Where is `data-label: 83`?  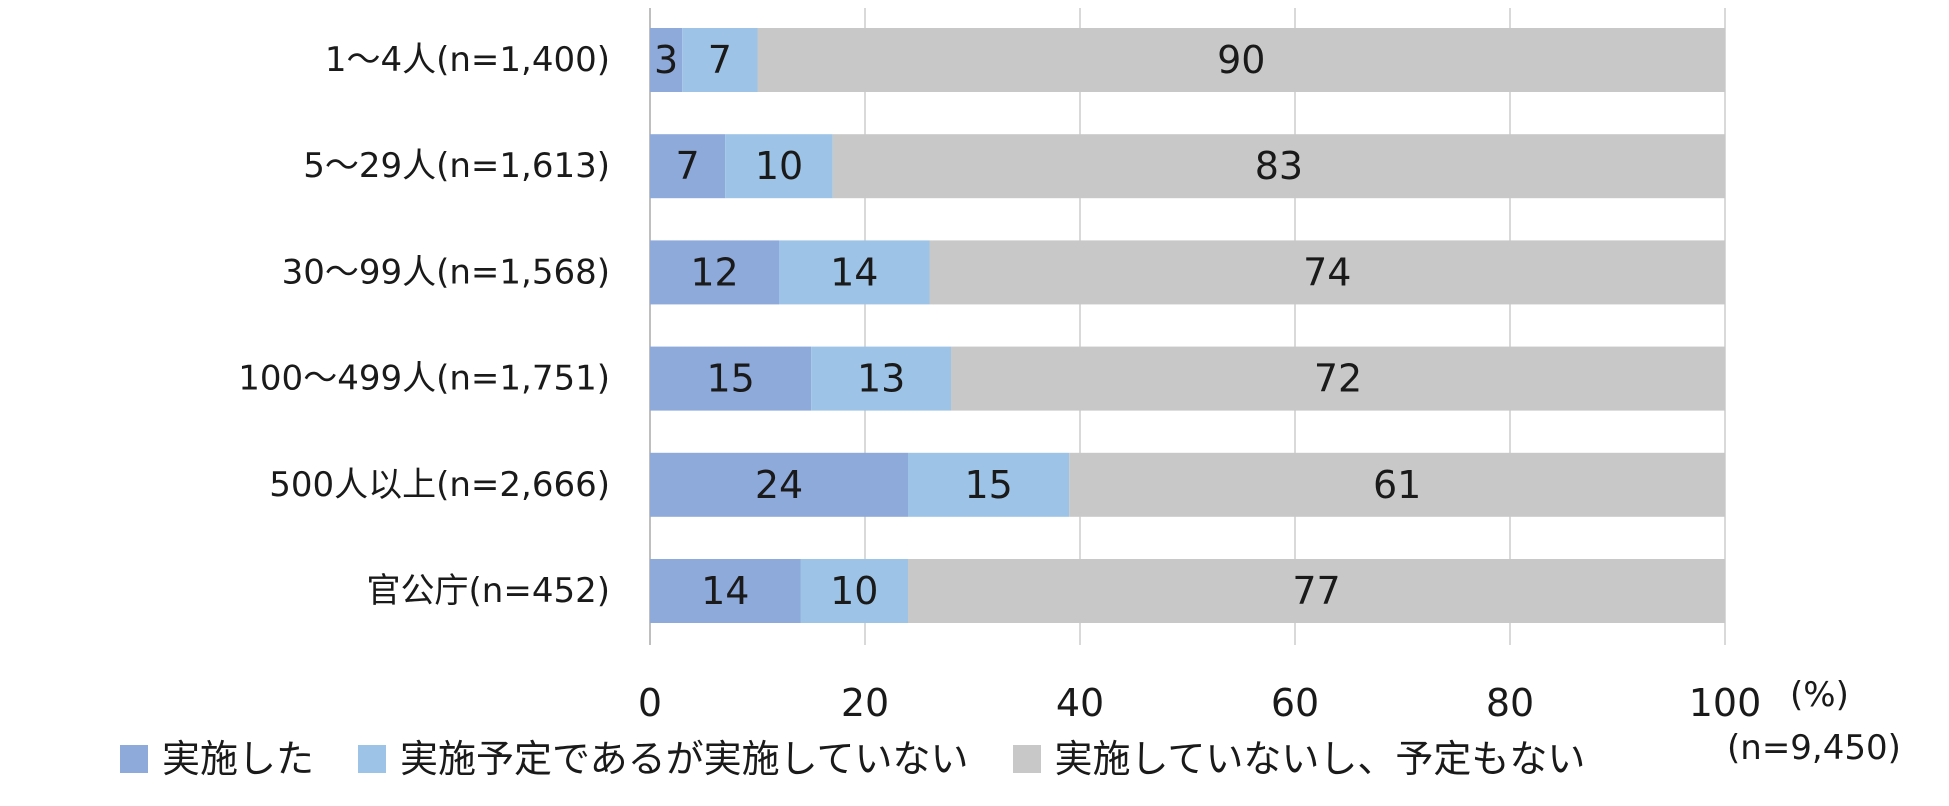
data-label: 83 is located at coordinates (1279, 166).